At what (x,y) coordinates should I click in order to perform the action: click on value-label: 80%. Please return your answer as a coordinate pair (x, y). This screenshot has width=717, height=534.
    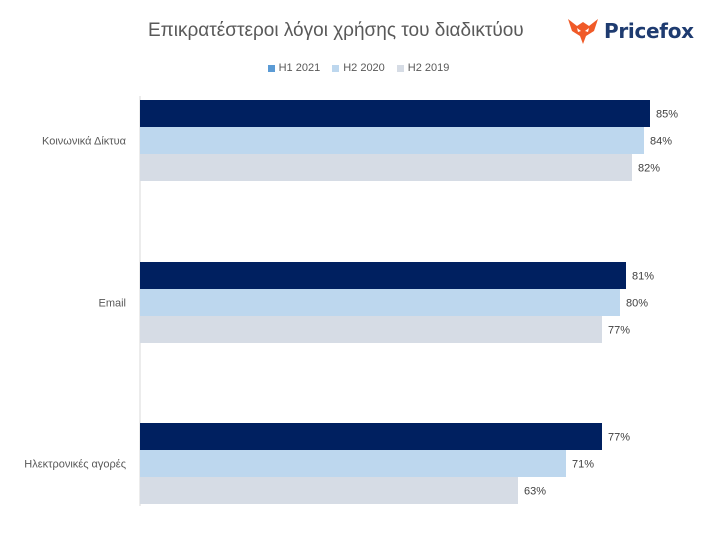
    Looking at the image, I should click on (637, 304).